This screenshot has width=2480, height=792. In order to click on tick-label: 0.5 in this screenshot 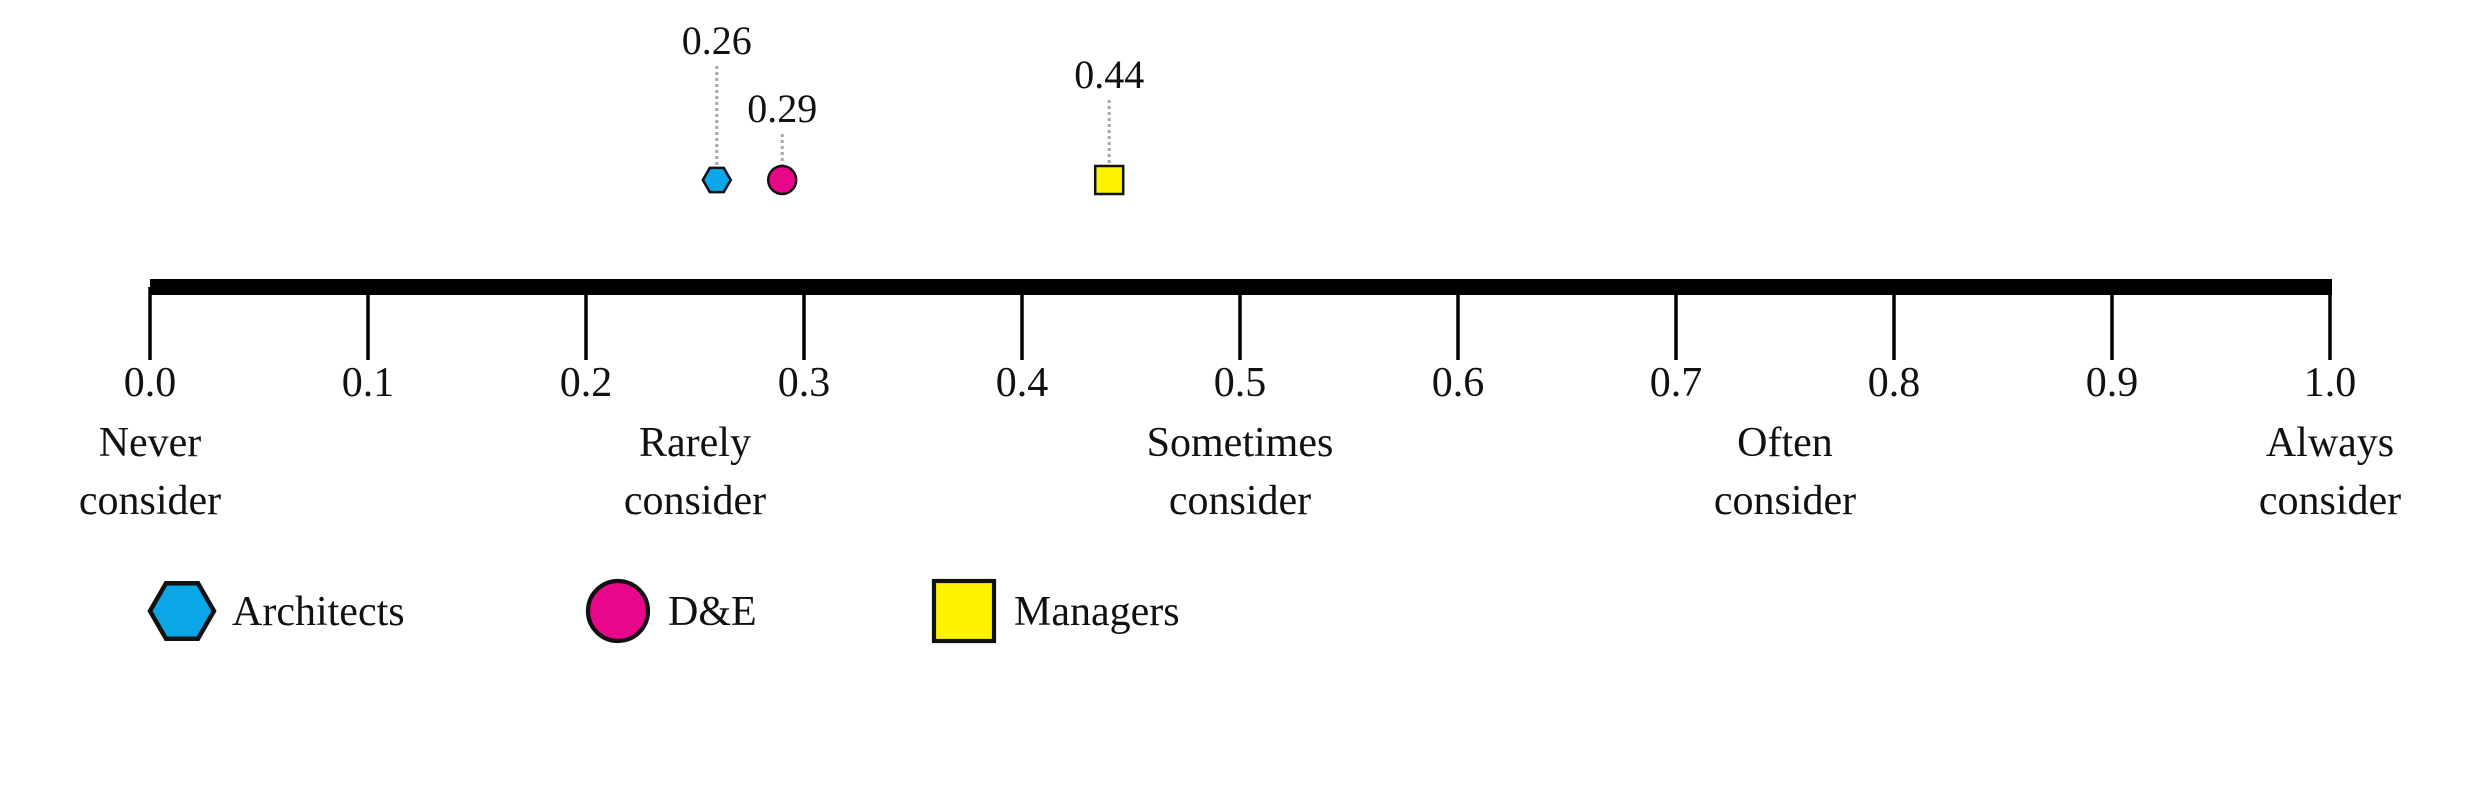, I will do `click(1240, 383)`.